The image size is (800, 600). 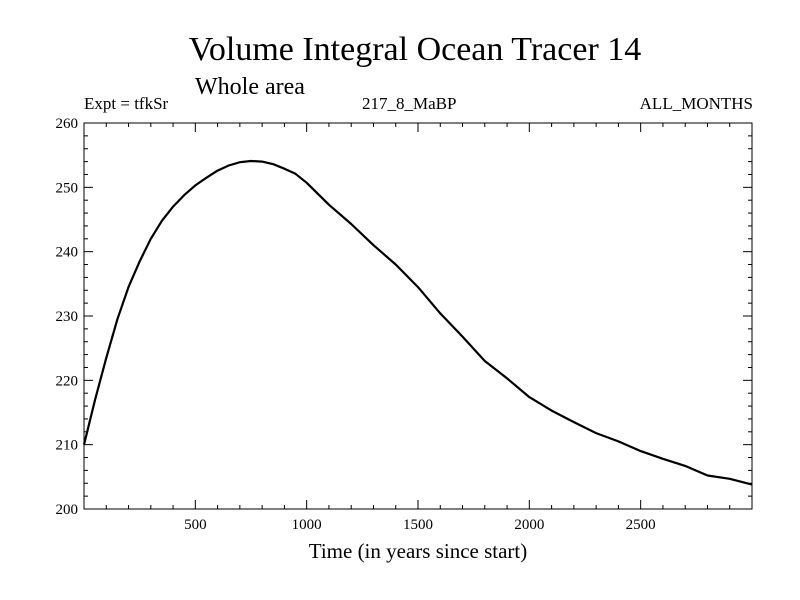 I want to click on y-tick-label: 230, so click(x=67, y=317).